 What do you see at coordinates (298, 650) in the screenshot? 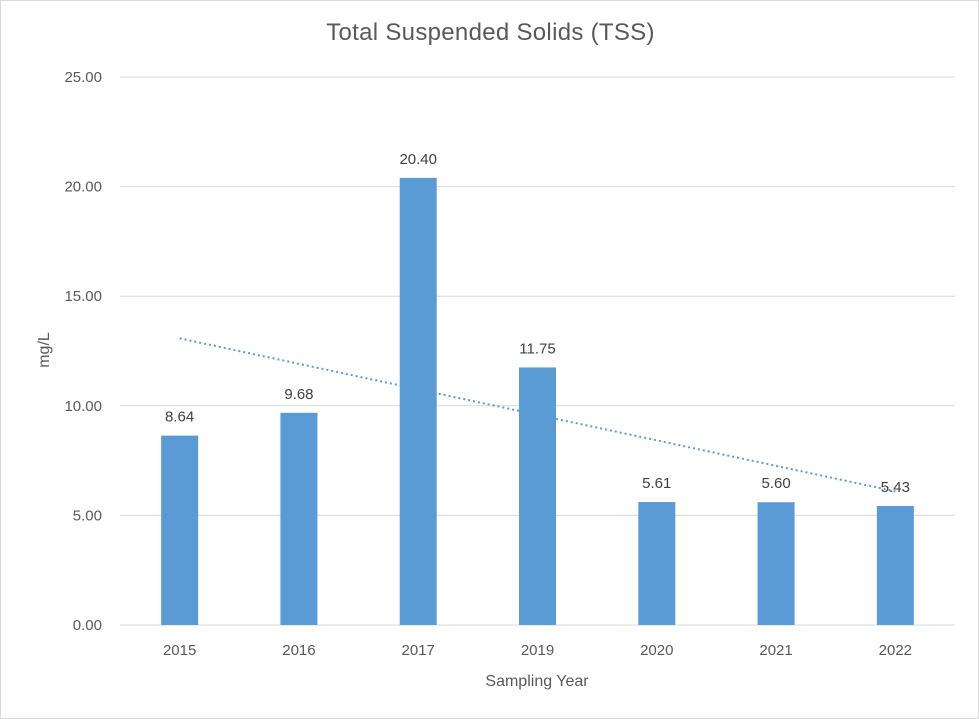
I see `x-tick-label: 2016` at bounding box center [298, 650].